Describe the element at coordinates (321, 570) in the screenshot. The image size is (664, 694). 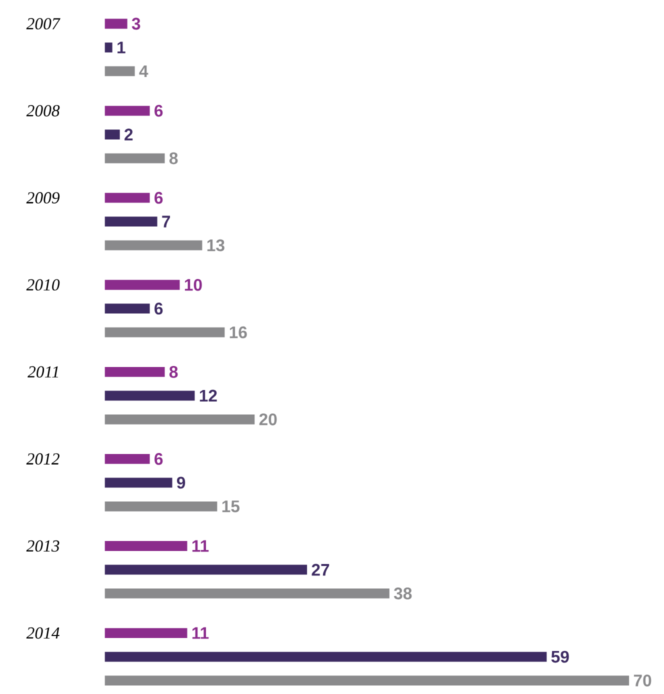
I see `data-label: 27` at that location.